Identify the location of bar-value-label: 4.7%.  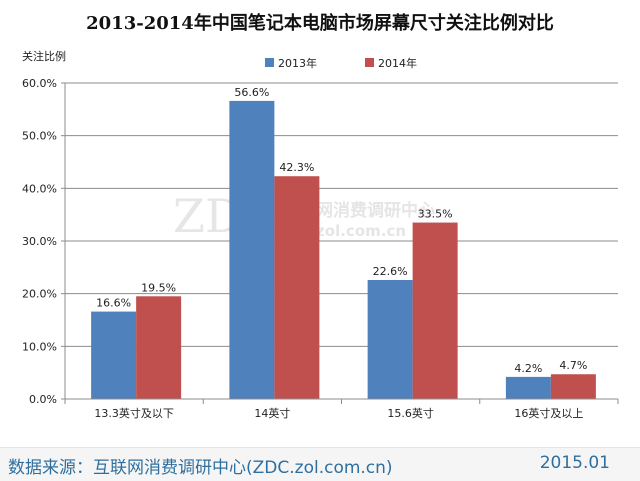
(573, 365).